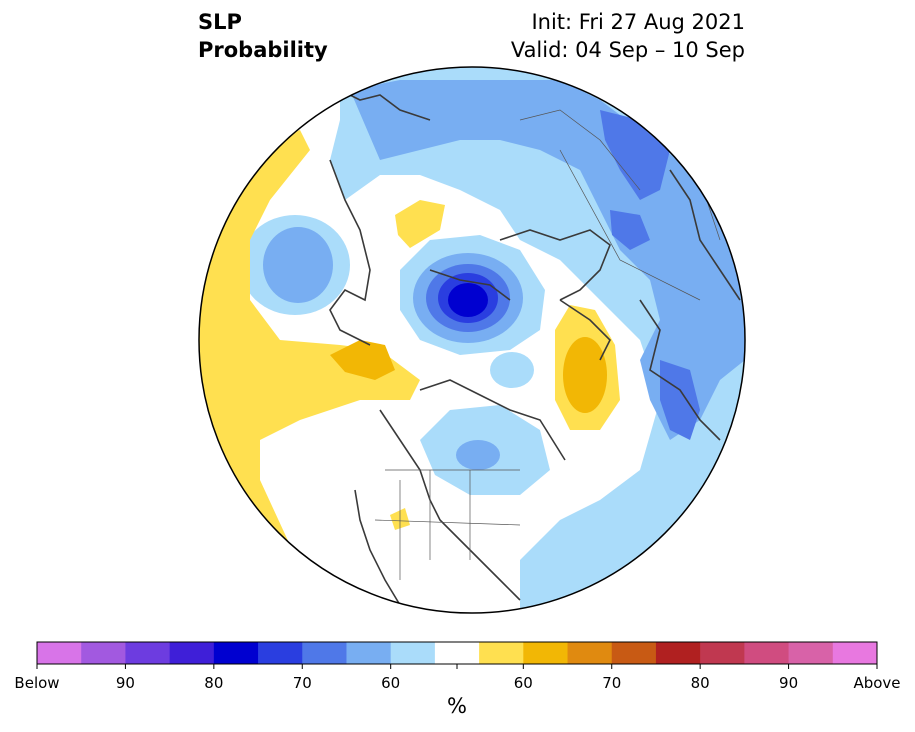 This screenshot has height=732, width=915. I want to click on east-asia-low-region, so click(680, 400).